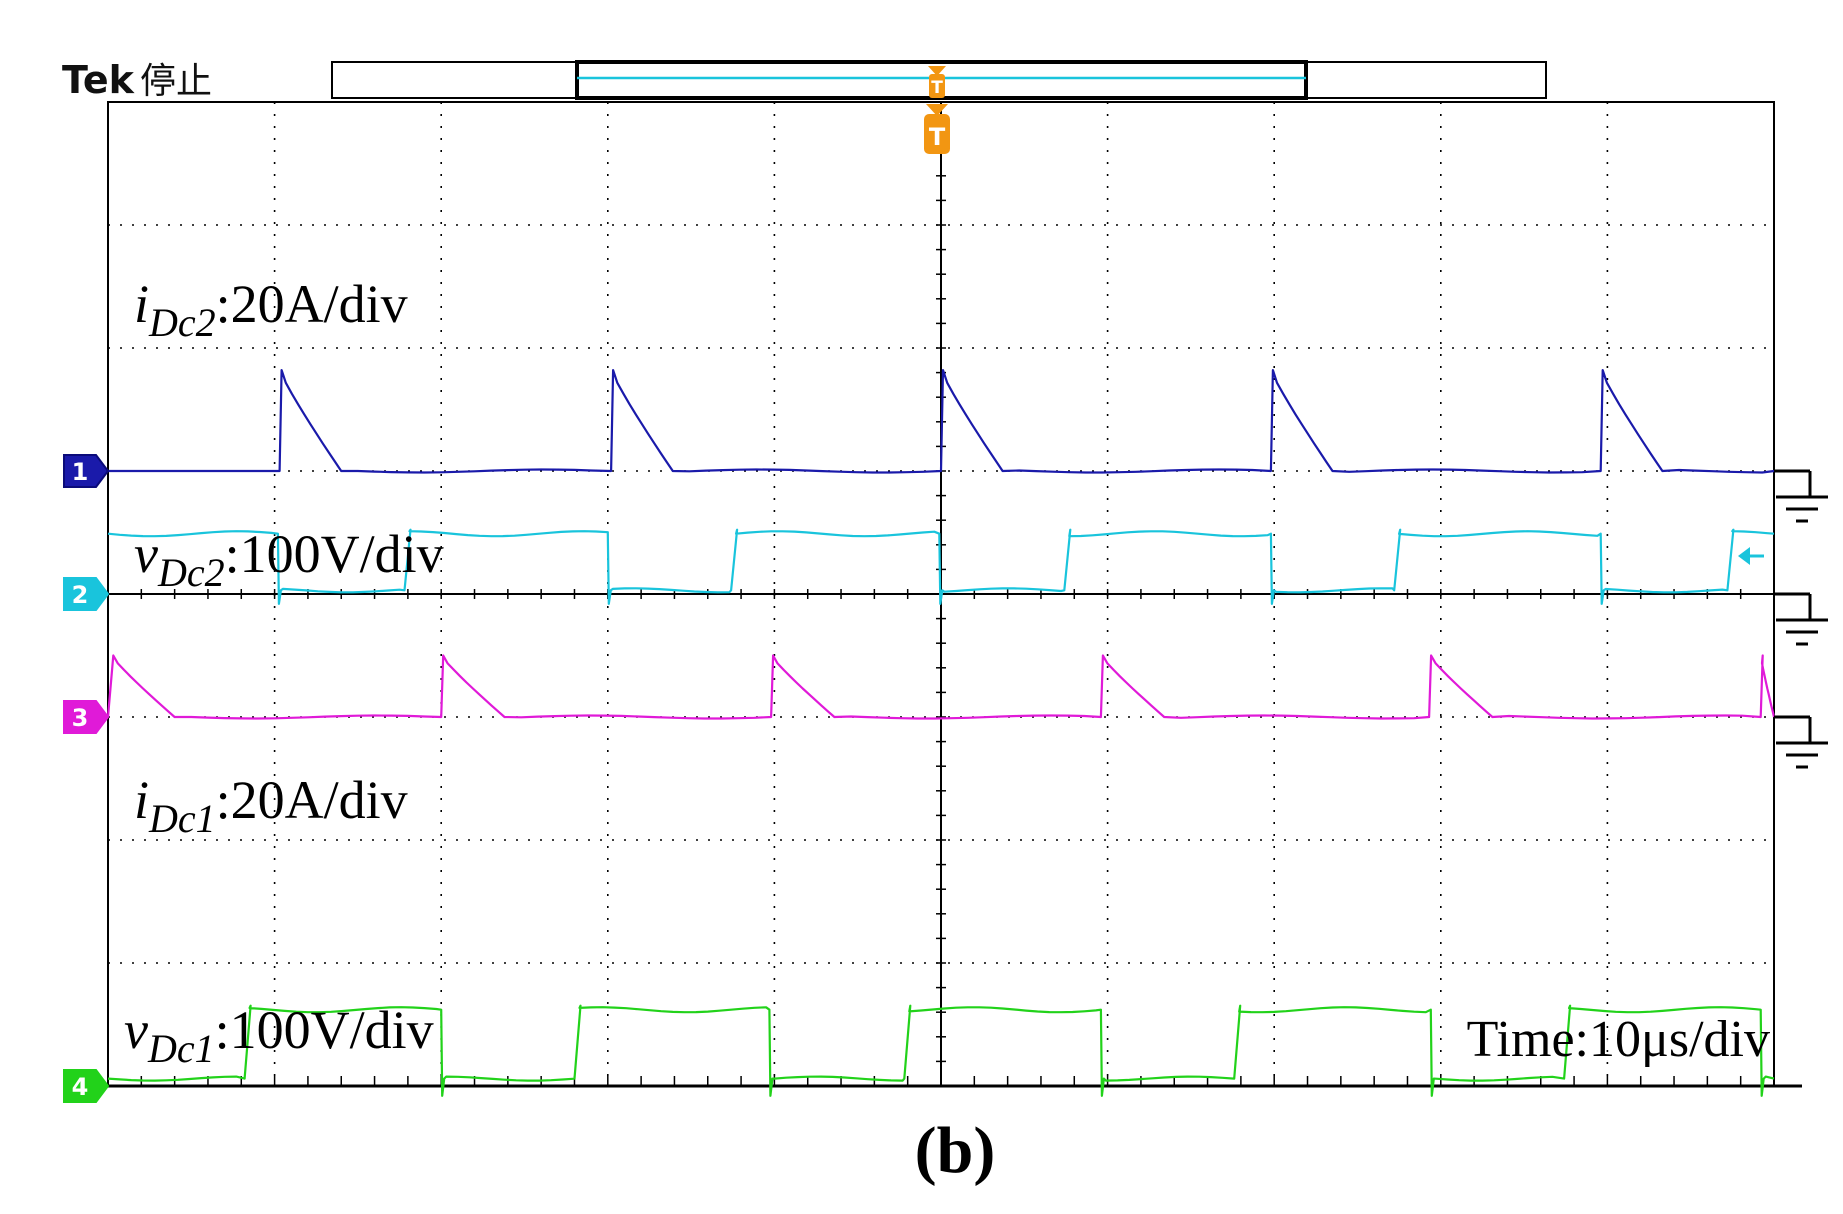 This screenshot has height=1214, width=1843. I want to click on channel-3-annotation: iDc1:20A/div, so click(271, 805).